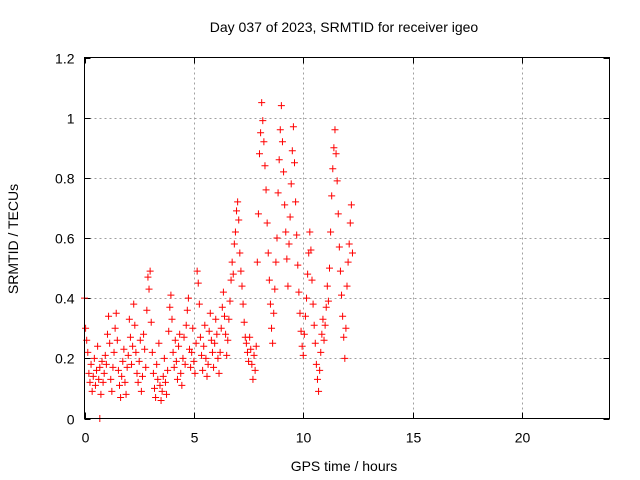 This screenshot has width=640, height=480. What do you see at coordinates (65, 299) in the screenshot?
I see `y-tick-label: 0.4` at bounding box center [65, 299].